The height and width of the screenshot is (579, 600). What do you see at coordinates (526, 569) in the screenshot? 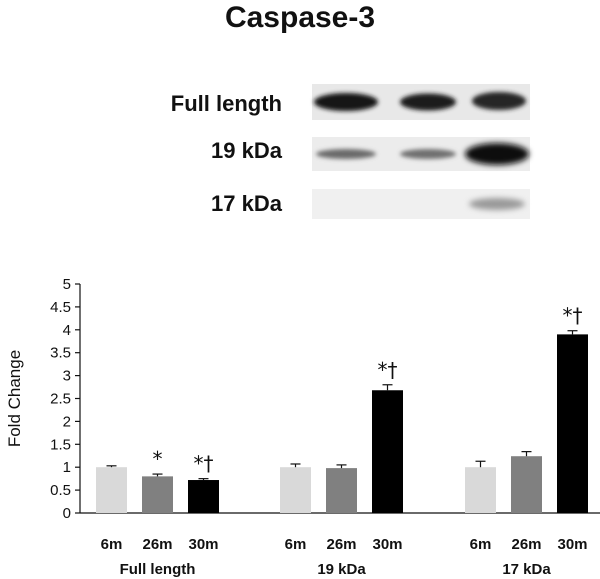
I see `group-label: 17 kDa` at bounding box center [526, 569].